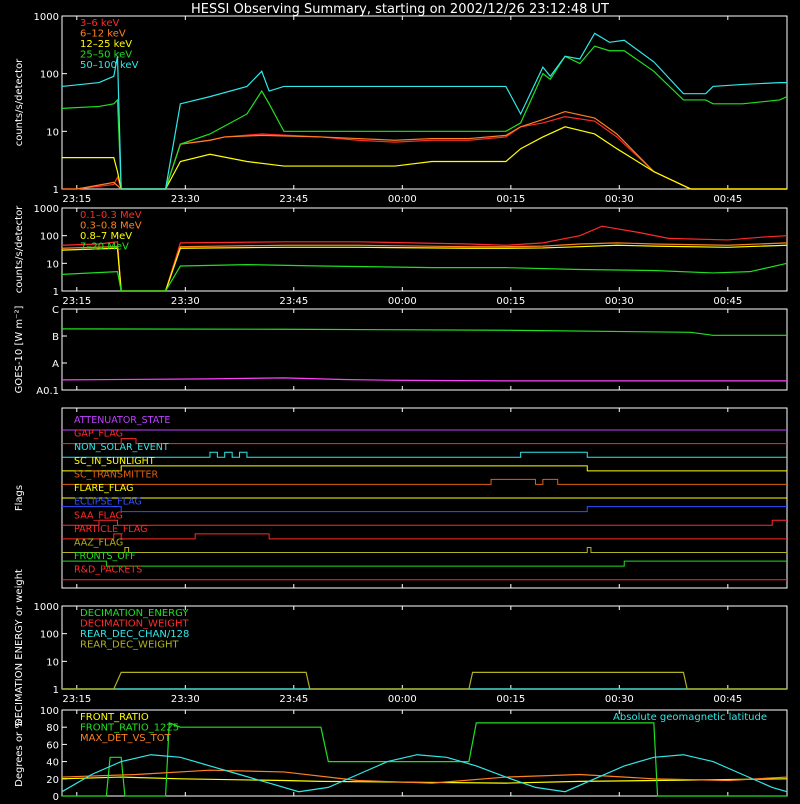 Image resolution: width=800 pixels, height=804 pixels. What do you see at coordinates (424, 680) in the screenshot?
I see `series-rear-dec-weight-line` at bounding box center [424, 680].